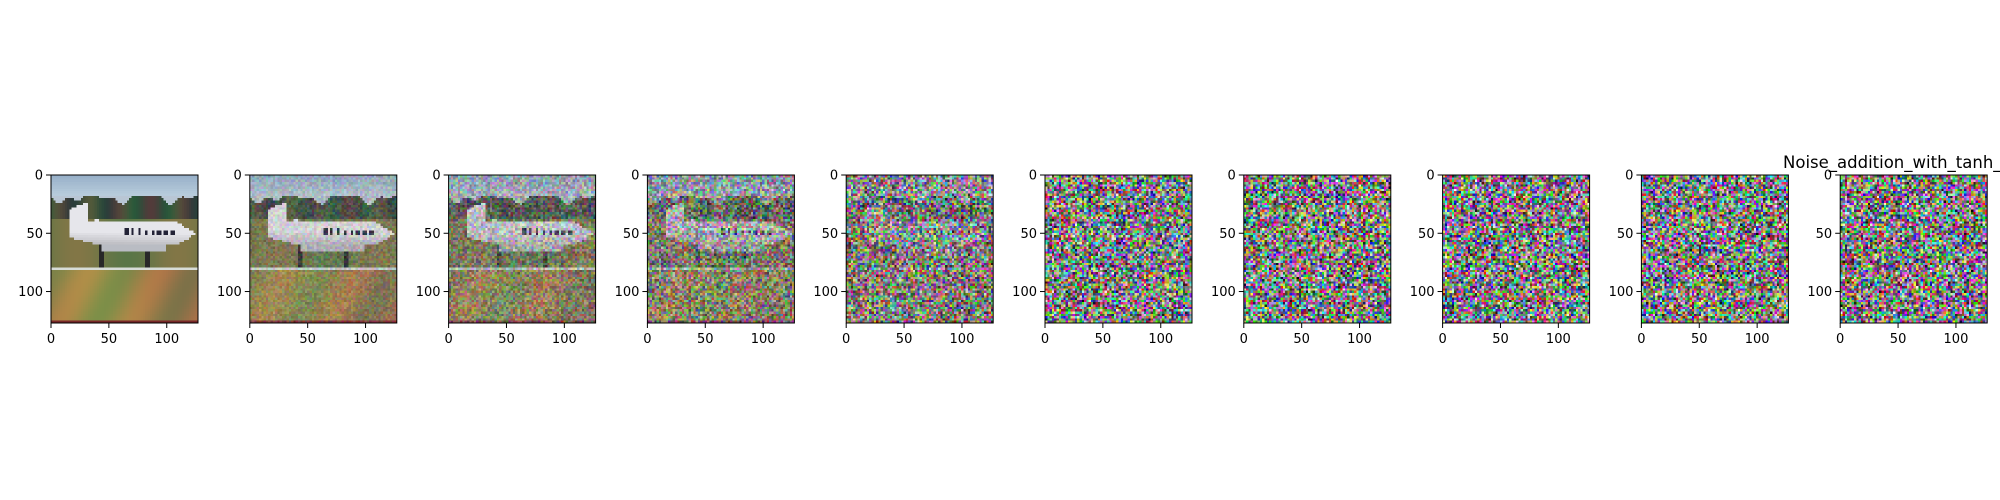 This screenshot has width=2000, height=500. I want to click on subplot-6: 0 50 100 0 50 100, so click(1102, 258).